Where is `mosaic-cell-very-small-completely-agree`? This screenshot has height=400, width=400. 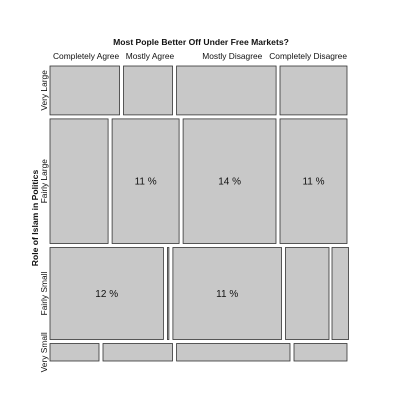 mosaic-cell-very-small-completely-agree is located at coordinates (74, 352).